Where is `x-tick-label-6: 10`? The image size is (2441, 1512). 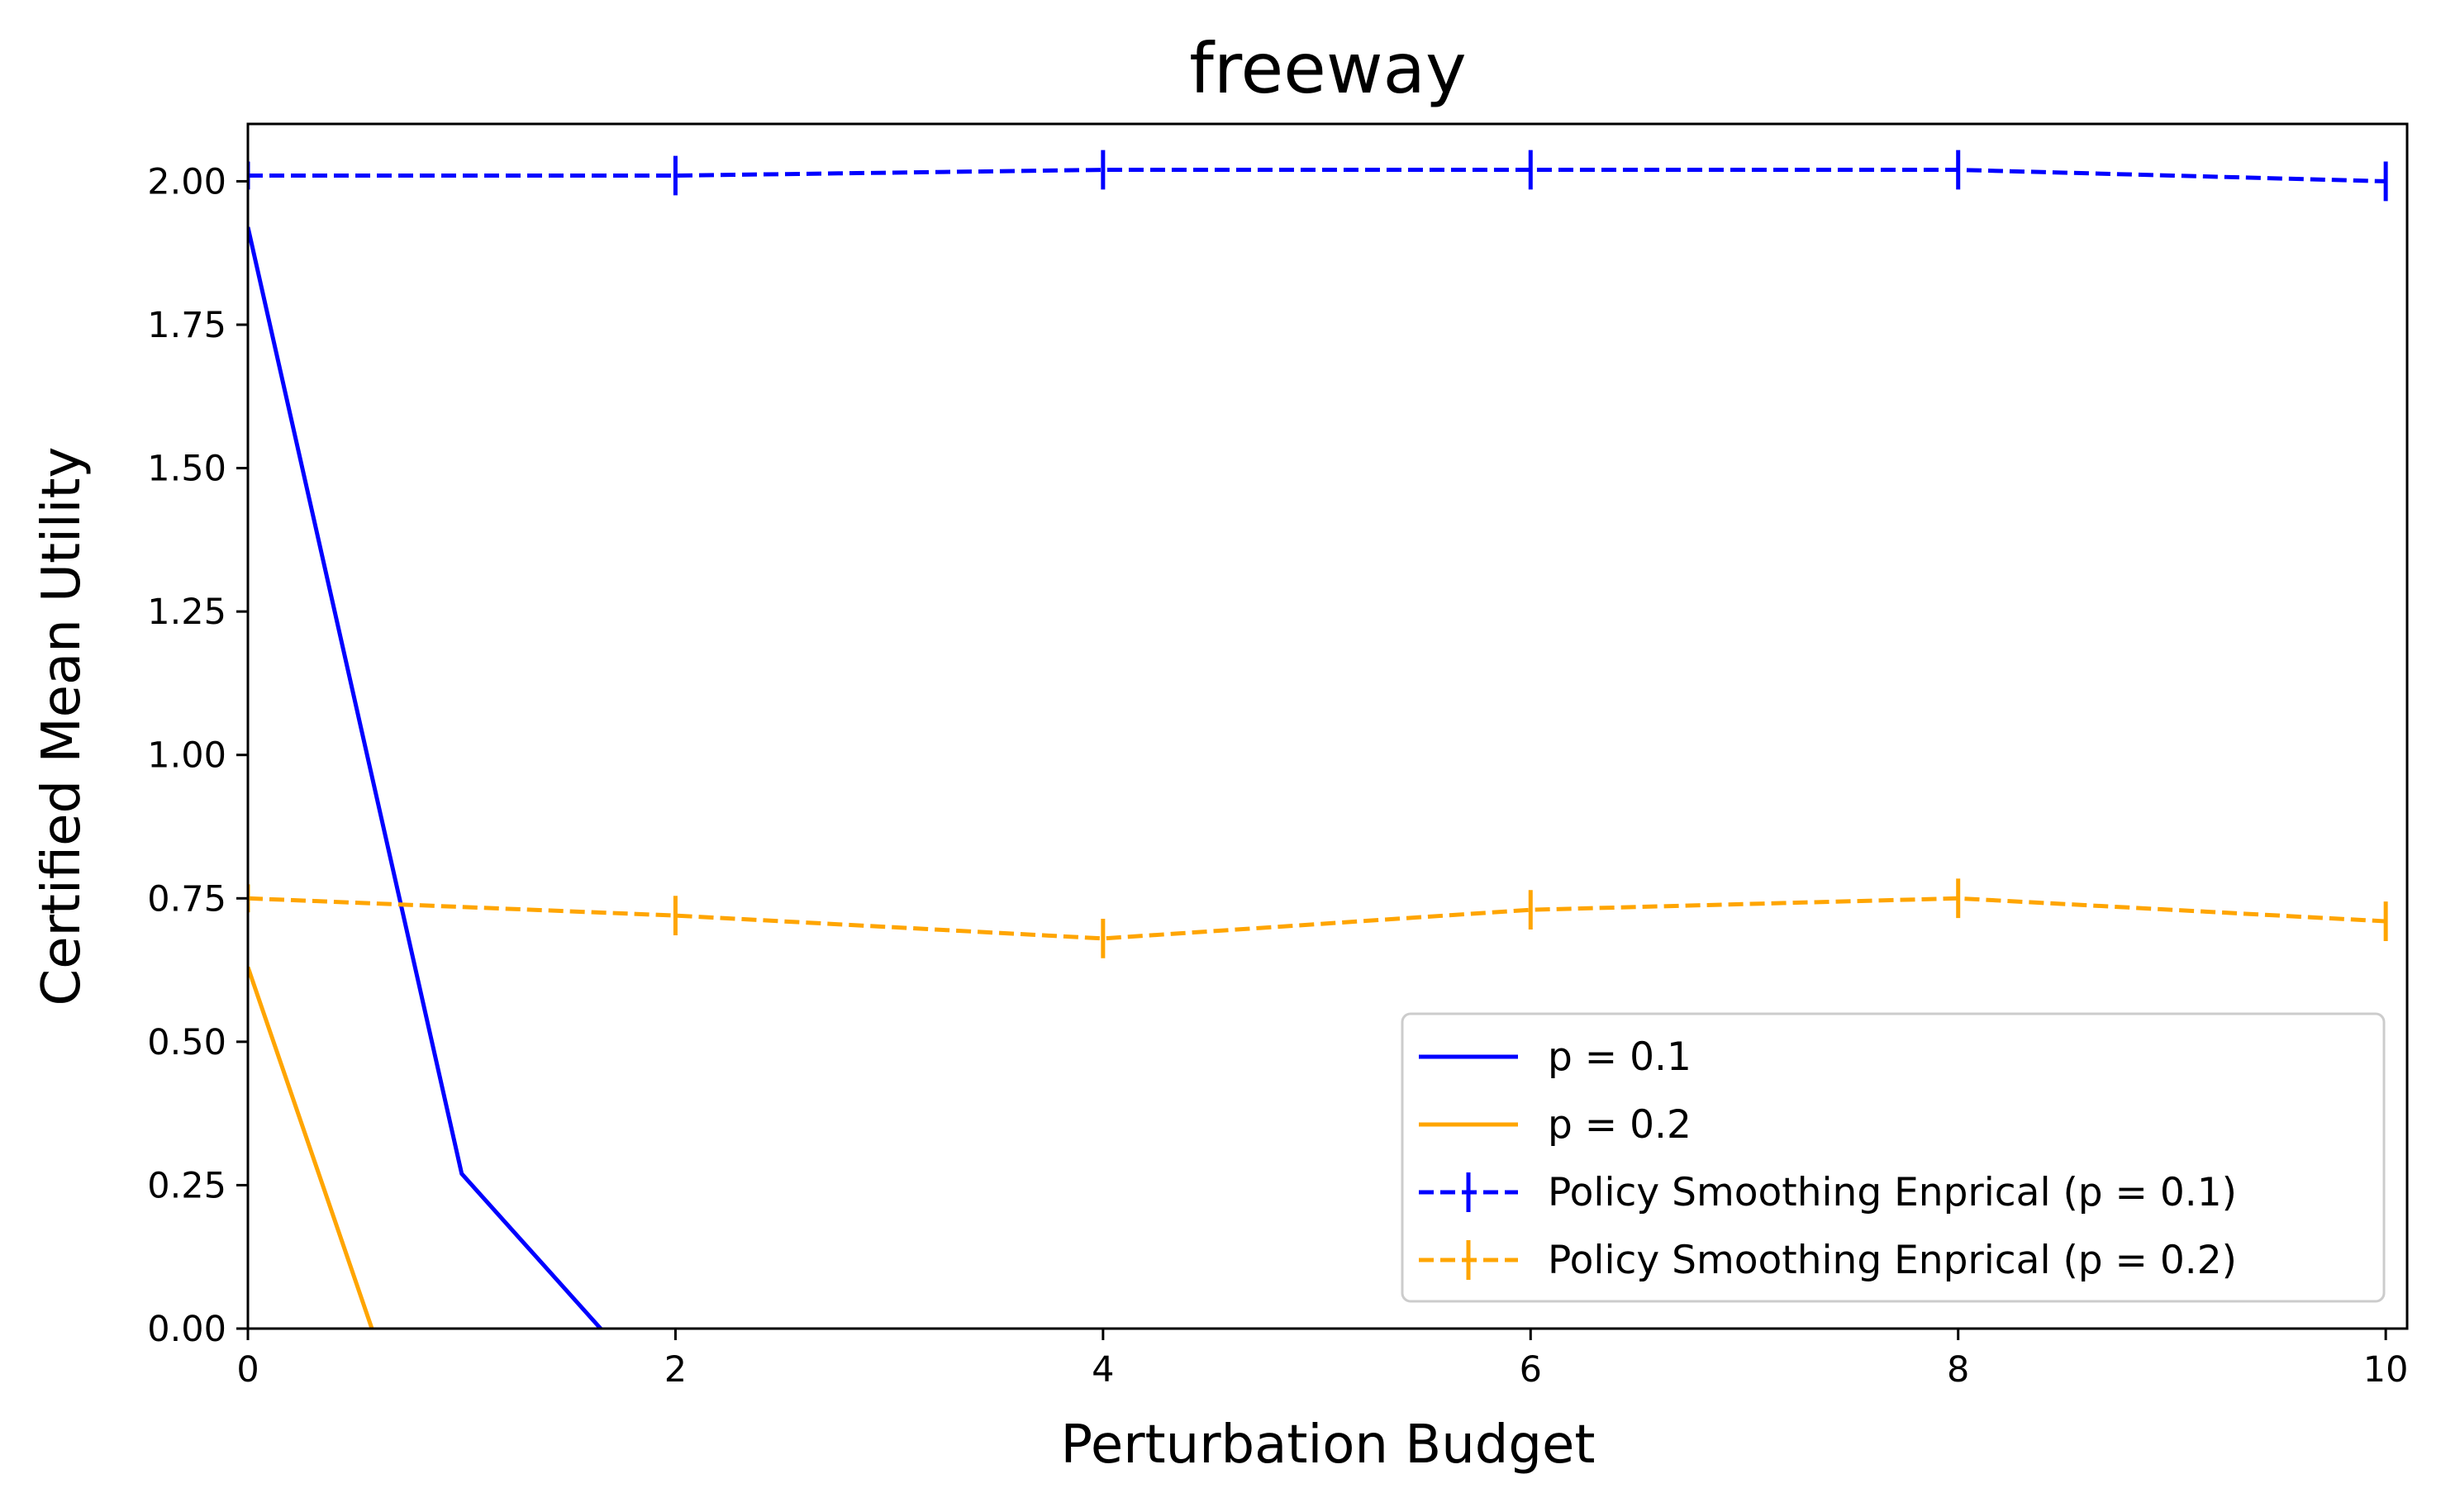
x-tick-label-6: 10 is located at coordinates (2386, 1370).